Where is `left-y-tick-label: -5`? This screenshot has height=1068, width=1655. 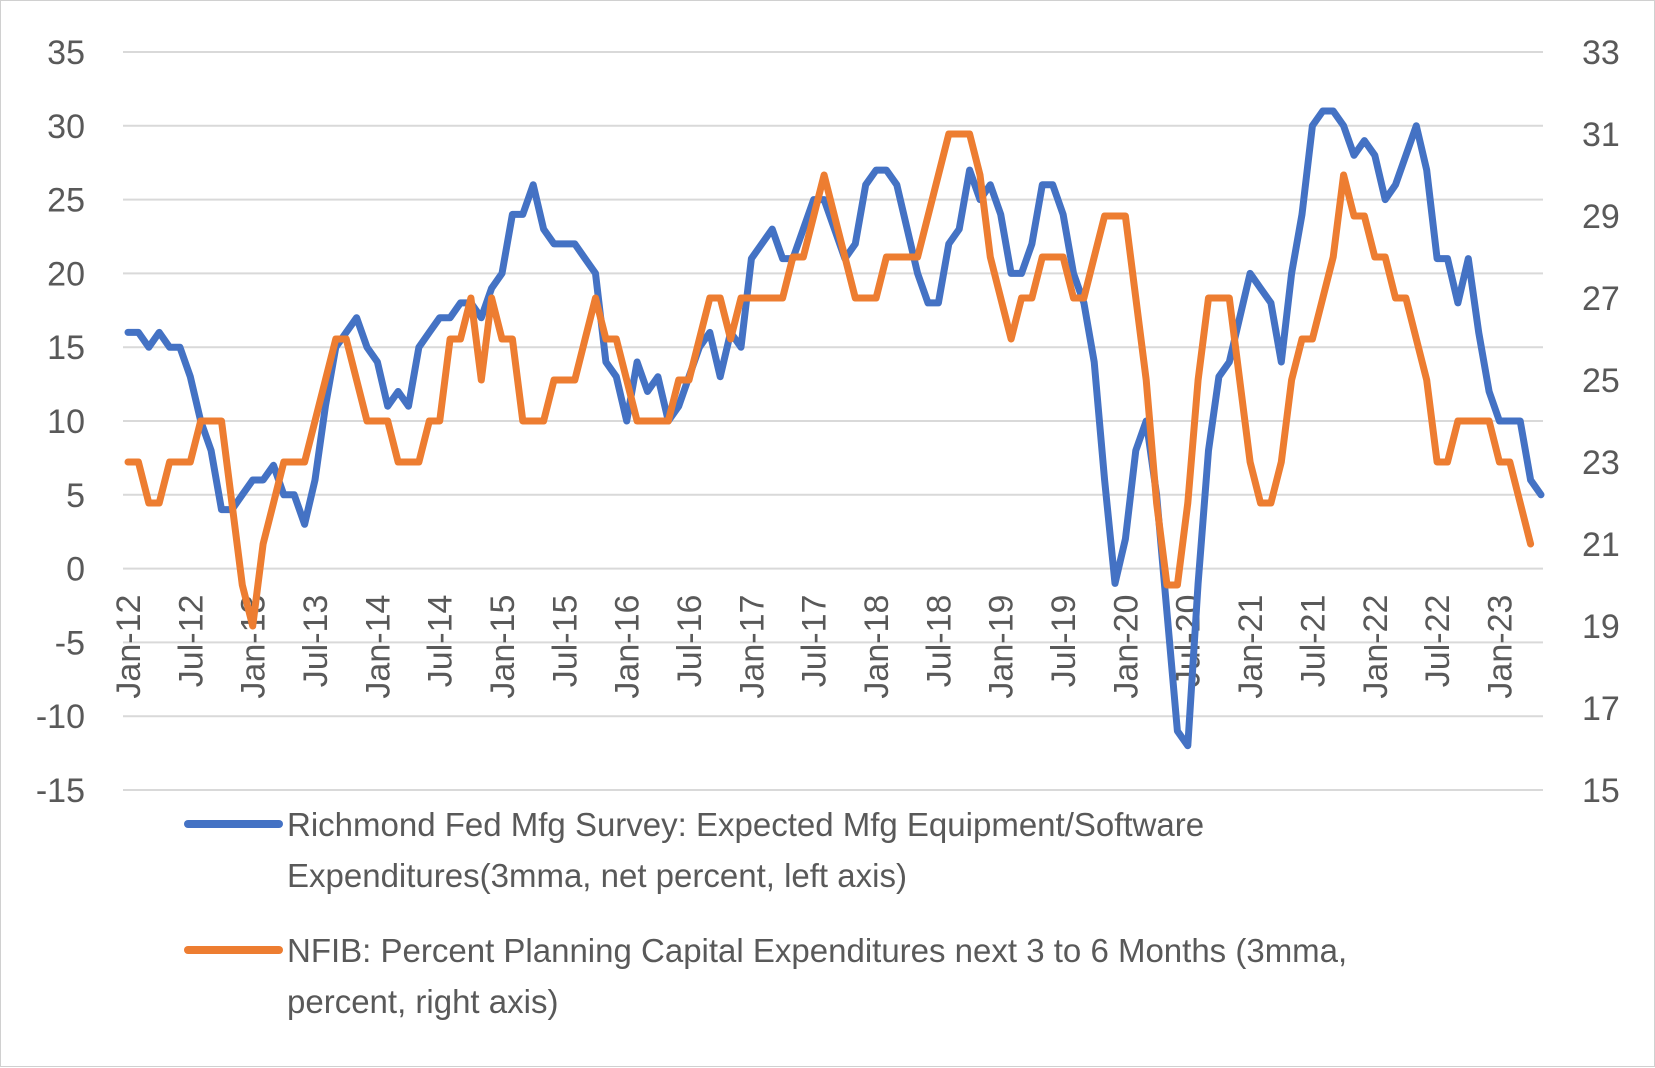 left-y-tick-label: -5 is located at coordinates (70, 643).